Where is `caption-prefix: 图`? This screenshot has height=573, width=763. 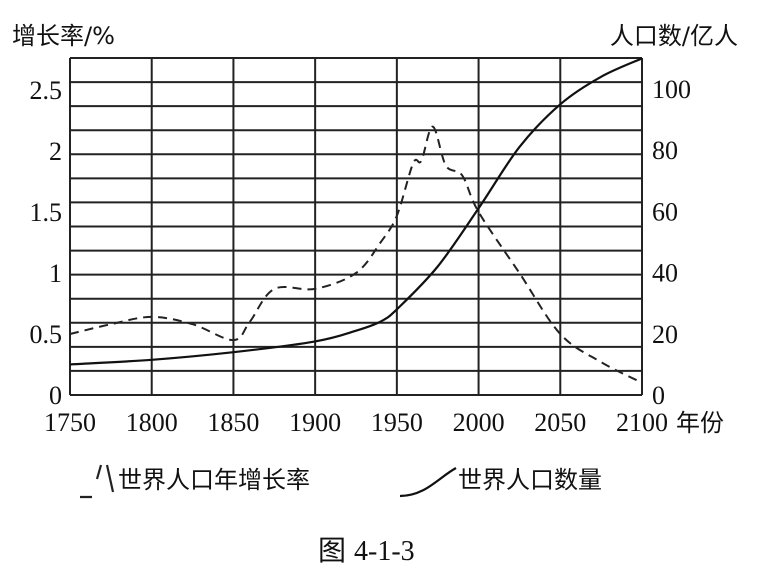 caption-prefix: 图 is located at coordinates (332, 550).